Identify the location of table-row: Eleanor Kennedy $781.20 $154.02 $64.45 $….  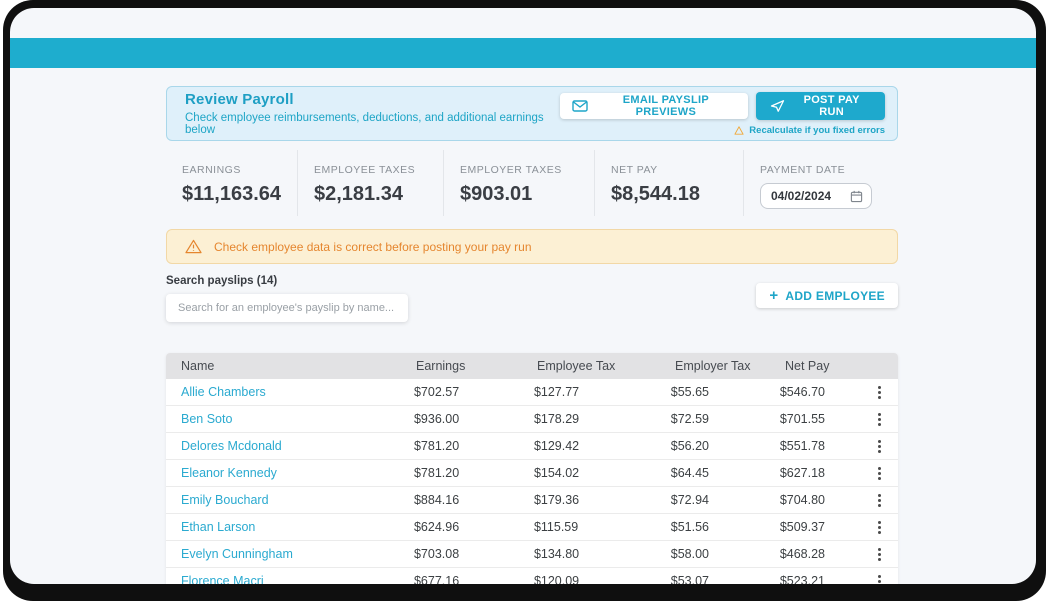
(532, 473).